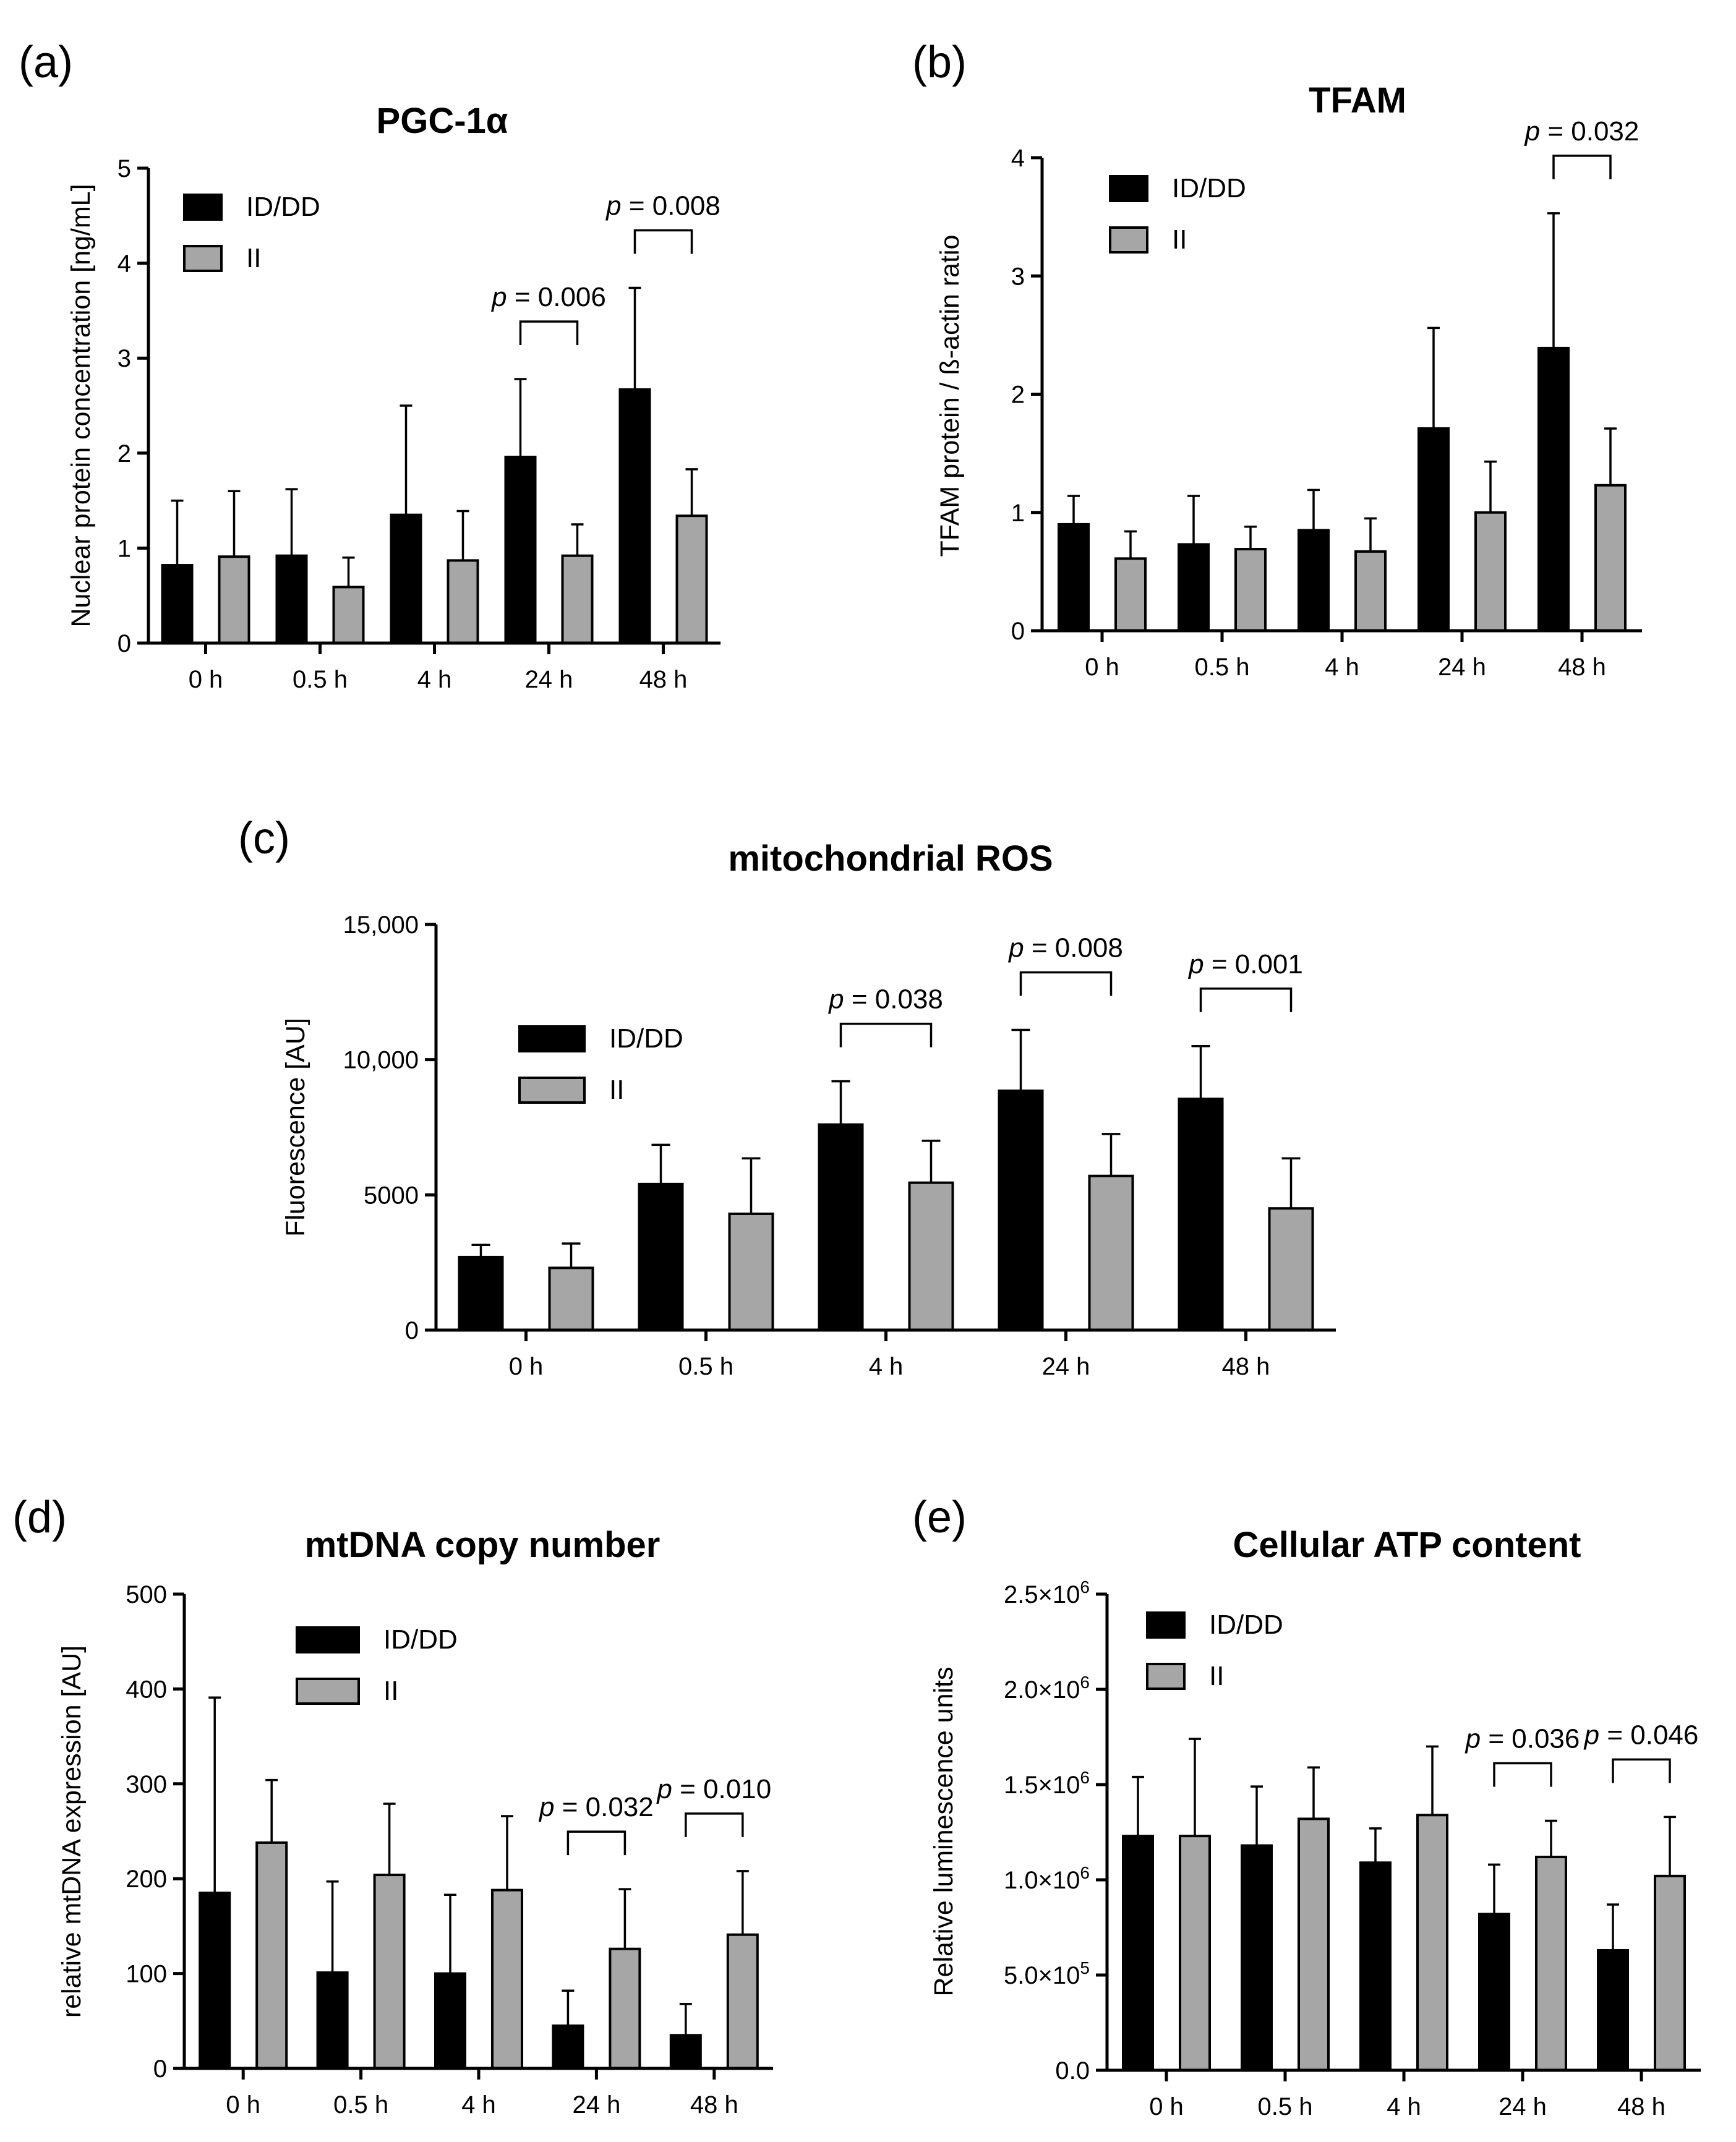 The height and width of the screenshot is (2142, 1736). What do you see at coordinates (483, 1545) in the screenshot?
I see `chart-title: mtDNA copy number` at bounding box center [483, 1545].